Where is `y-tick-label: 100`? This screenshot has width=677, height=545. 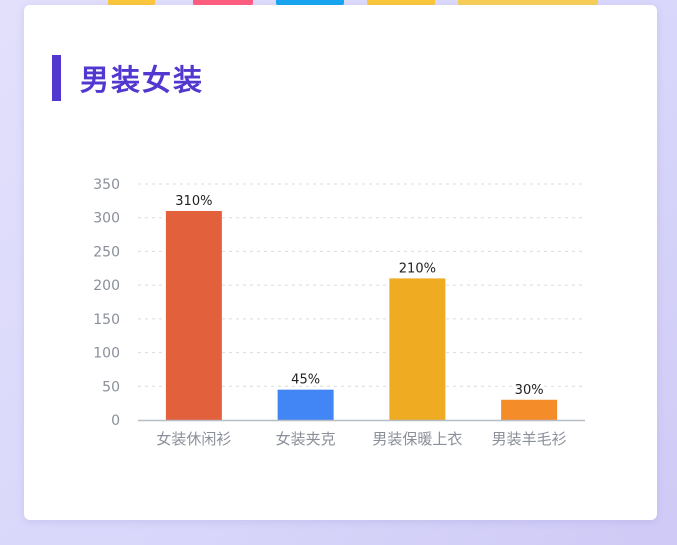
y-tick-label: 100 is located at coordinates (106, 354).